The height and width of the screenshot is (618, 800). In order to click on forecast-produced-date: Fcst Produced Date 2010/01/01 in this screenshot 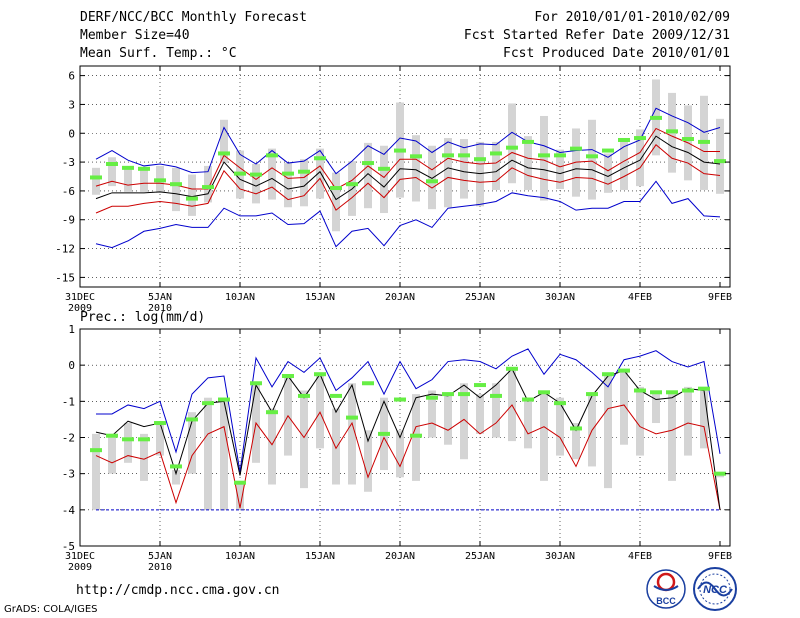, I will do `click(616, 53)`.